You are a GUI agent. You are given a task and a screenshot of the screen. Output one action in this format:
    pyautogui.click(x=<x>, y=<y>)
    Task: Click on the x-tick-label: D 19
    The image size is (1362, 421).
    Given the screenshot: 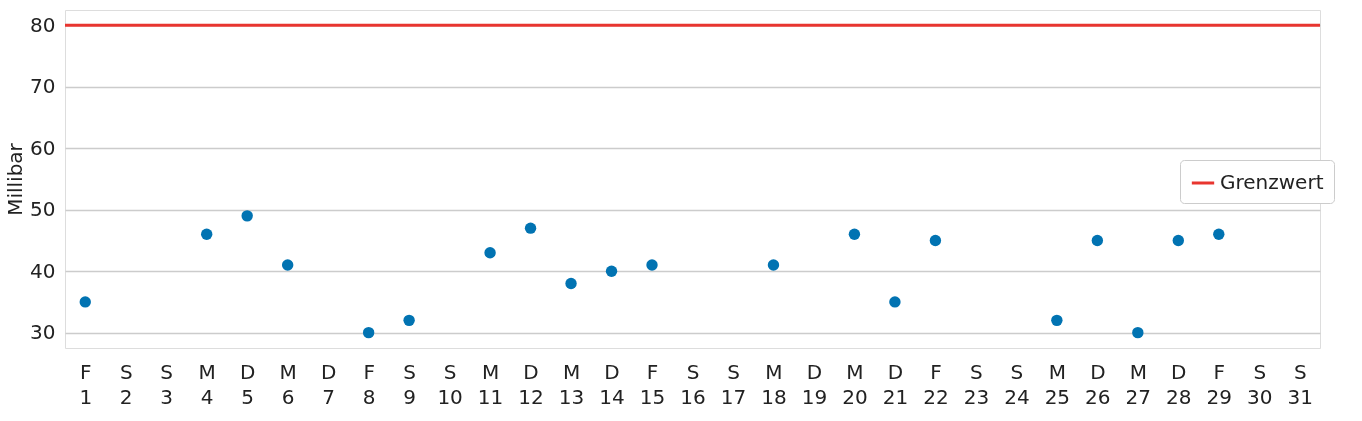 What is the action you would take?
    pyautogui.click(x=814, y=384)
    